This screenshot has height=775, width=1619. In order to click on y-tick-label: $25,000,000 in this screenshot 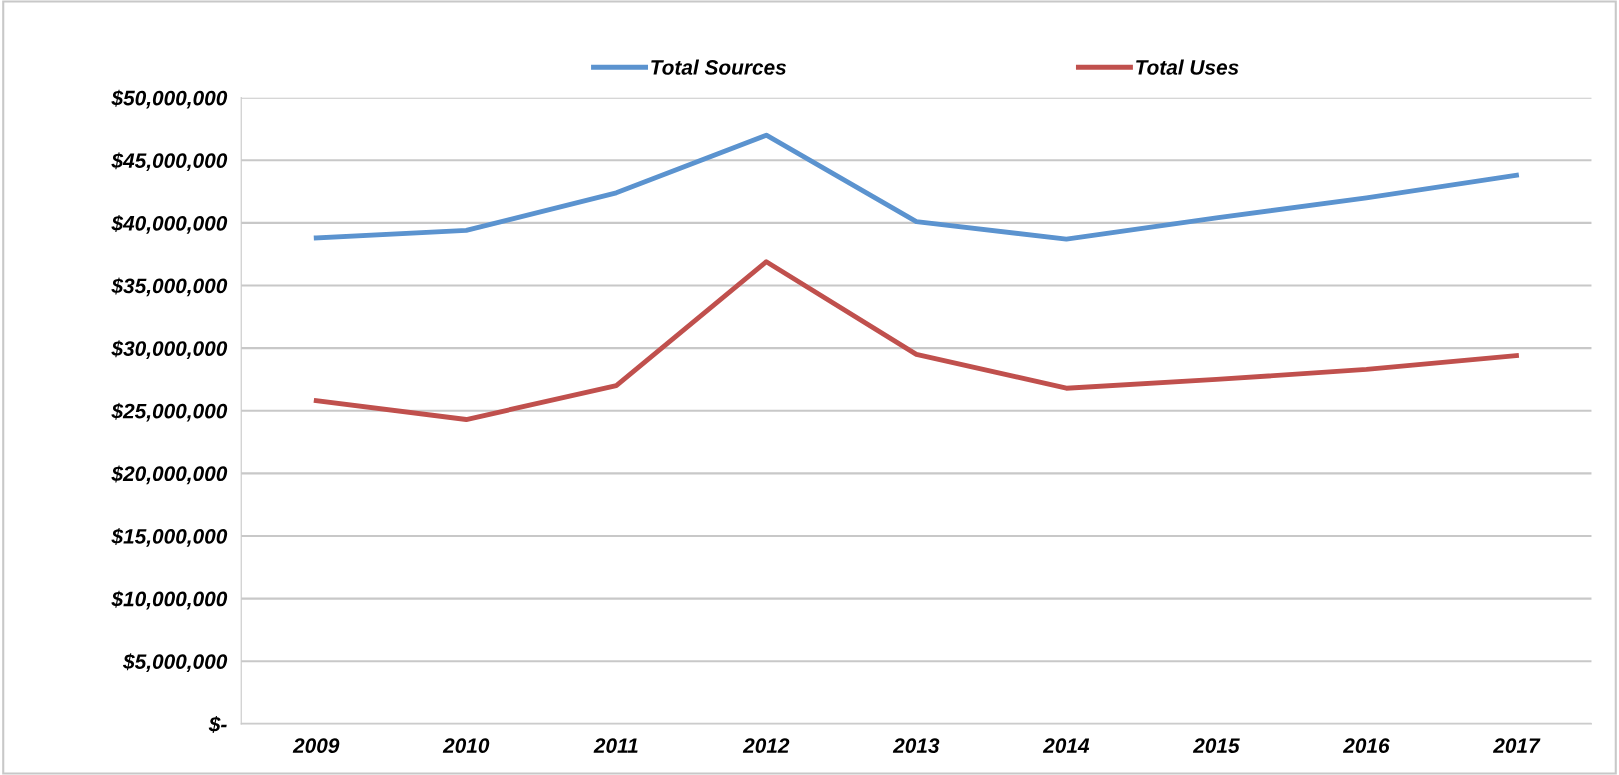, I will do `click(169, 412)`.